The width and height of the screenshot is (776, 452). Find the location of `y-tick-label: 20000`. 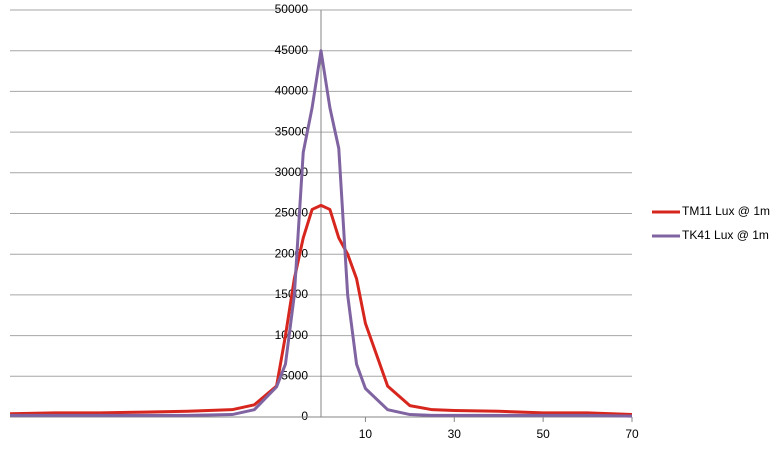

y-tick-label: 20000 is located at coordinates (292, 253).